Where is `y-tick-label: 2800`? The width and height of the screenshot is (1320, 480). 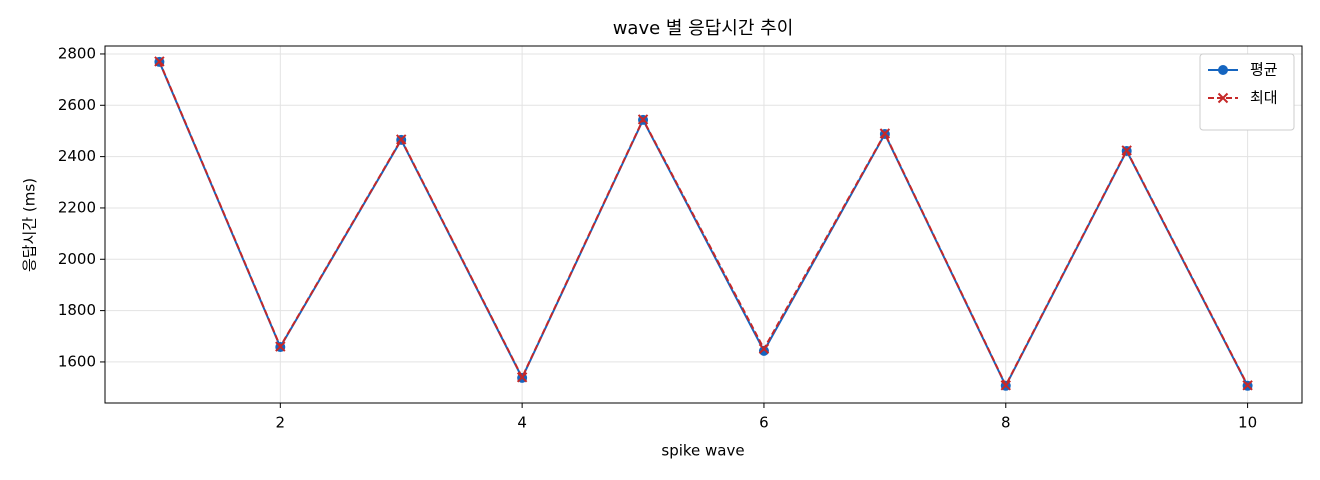 y-tick-label: 2800 is located at coordinates (77, 53).